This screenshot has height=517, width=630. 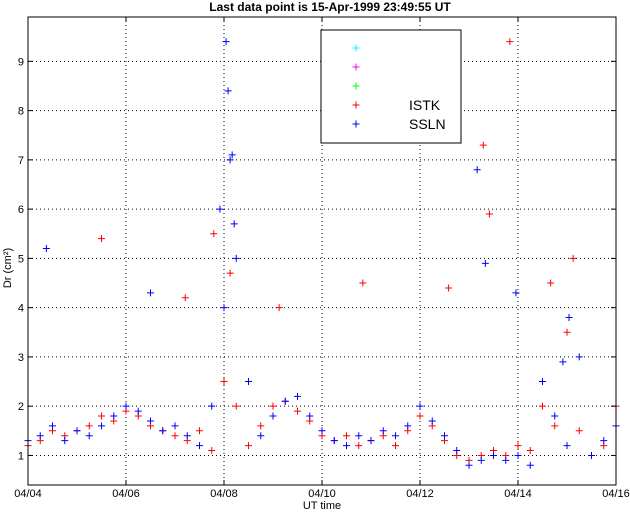 I want to click on x-tick-label: 04/08, so click(x=224, y=494).